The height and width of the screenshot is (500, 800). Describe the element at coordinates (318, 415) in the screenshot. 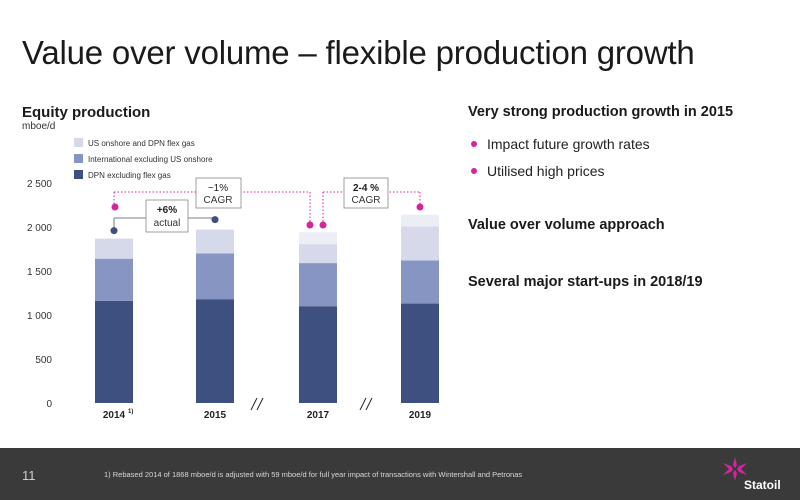

I see `x-tick-label: 2017` at that location.